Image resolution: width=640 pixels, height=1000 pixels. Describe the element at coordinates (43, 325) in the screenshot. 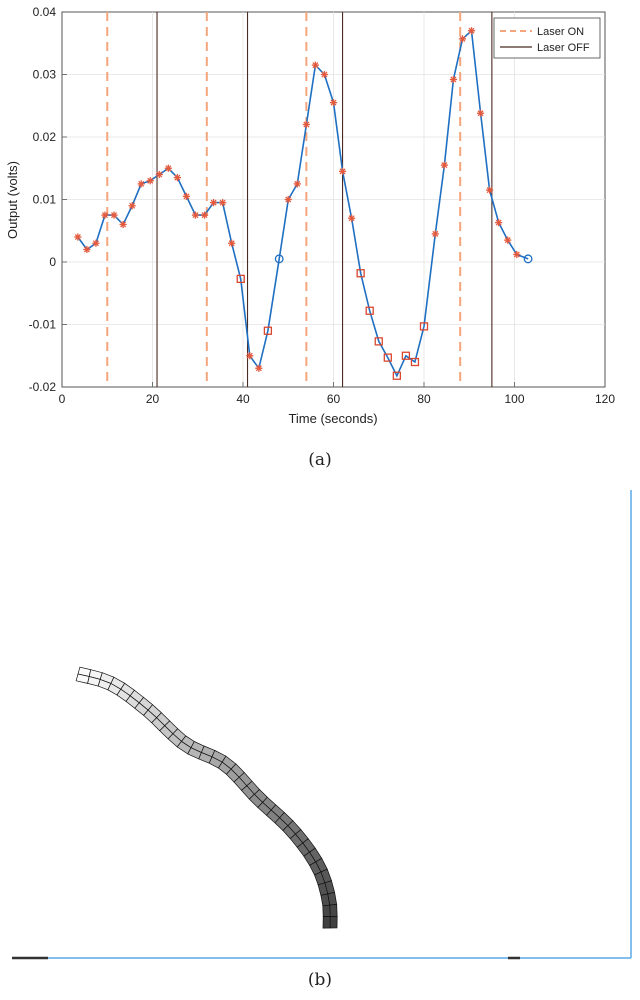

I see `y-tick-label: -0.01` at that location.